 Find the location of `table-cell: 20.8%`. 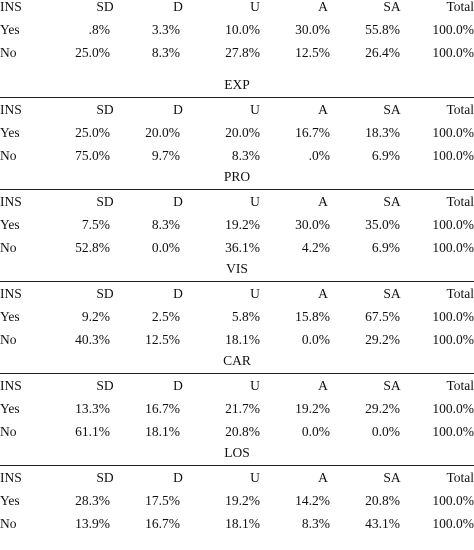

table-cell: 20.8% is located at coordinates (242, 431).